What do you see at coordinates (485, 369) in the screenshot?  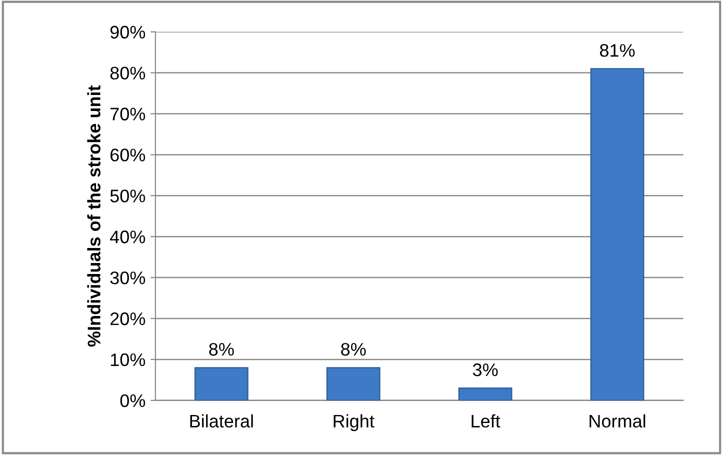 I see `data-label: 3%` at bounding box center [485, 369].